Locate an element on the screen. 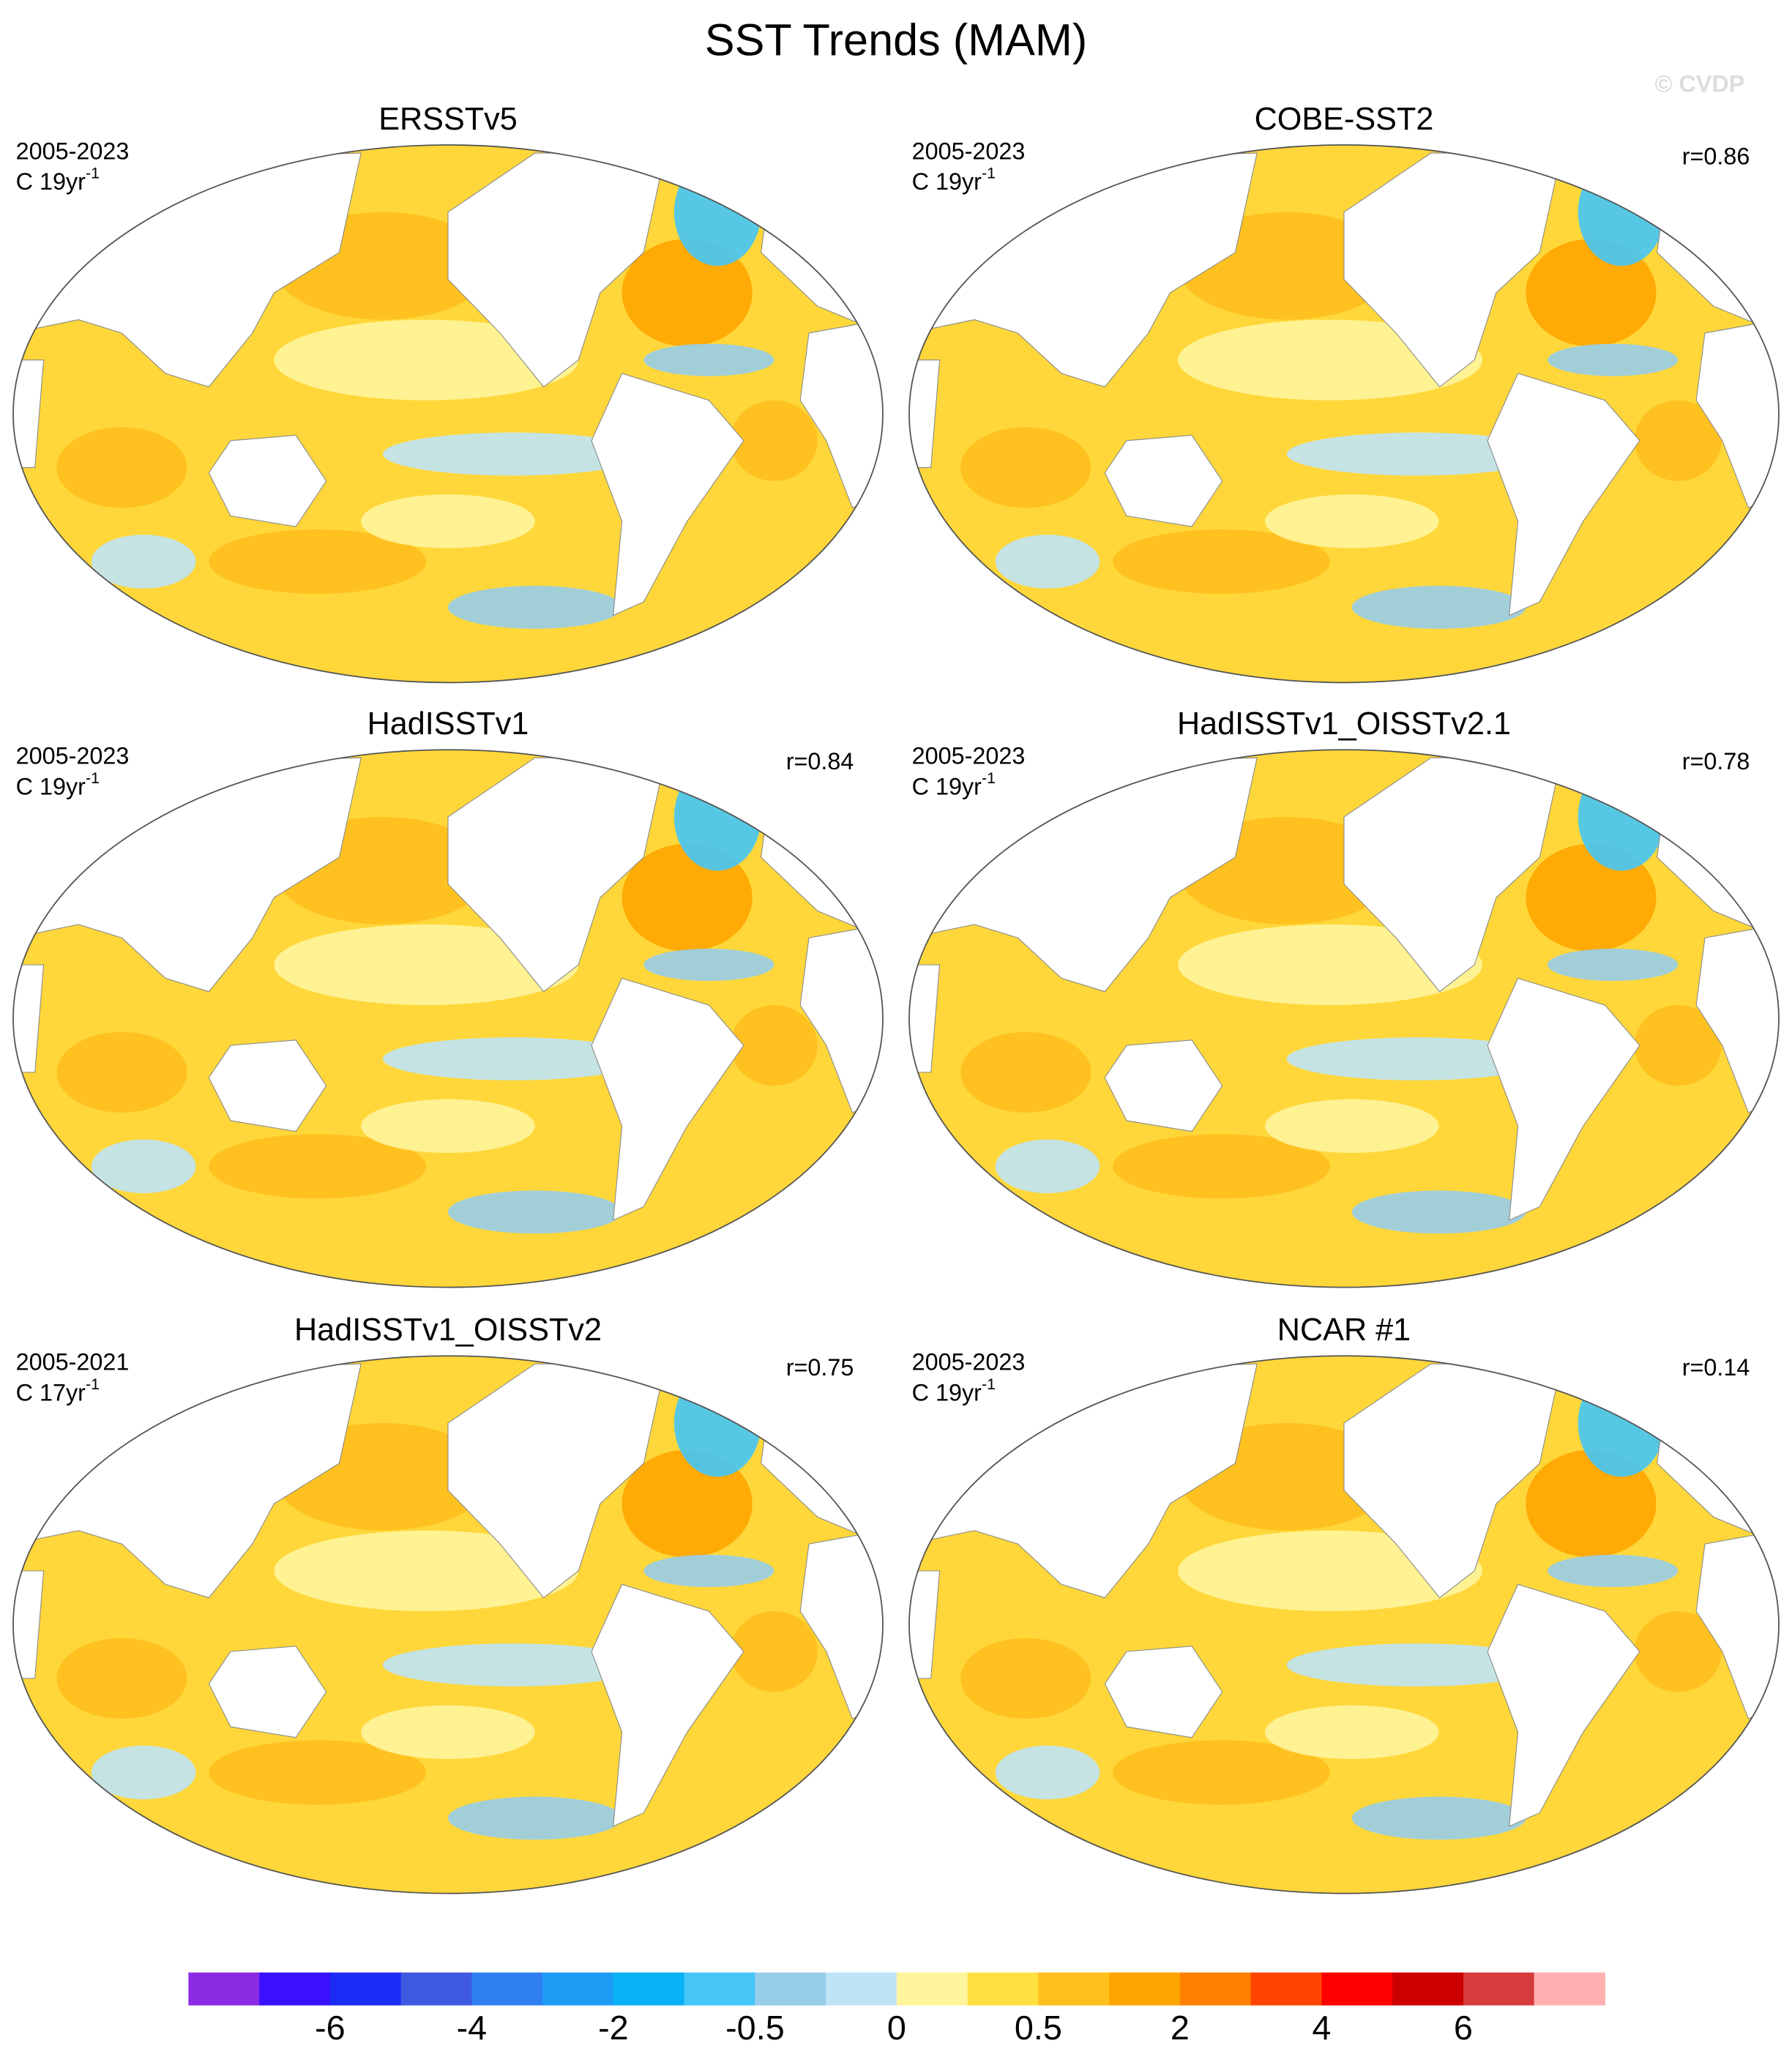  colorbar-label: 0 is located at coordinates (896, 2028).